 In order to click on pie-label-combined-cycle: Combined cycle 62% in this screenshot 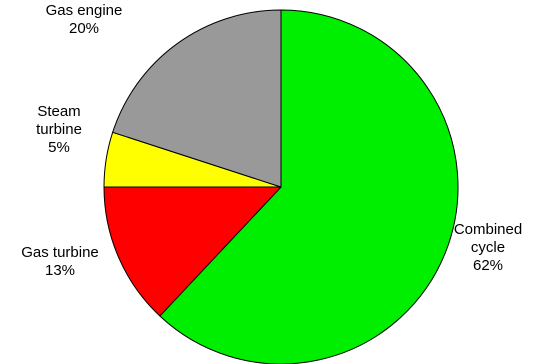, I will do `click(488, 247)`.